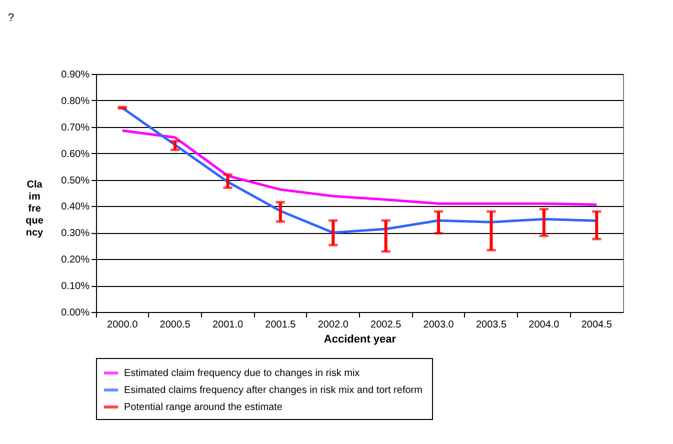 Image resolution: width=673 pixels, height=444 pixels. Describe the element at coordinates (438, 325) in the screenshot. I see `x-tick-label: 2003.0` at that location.